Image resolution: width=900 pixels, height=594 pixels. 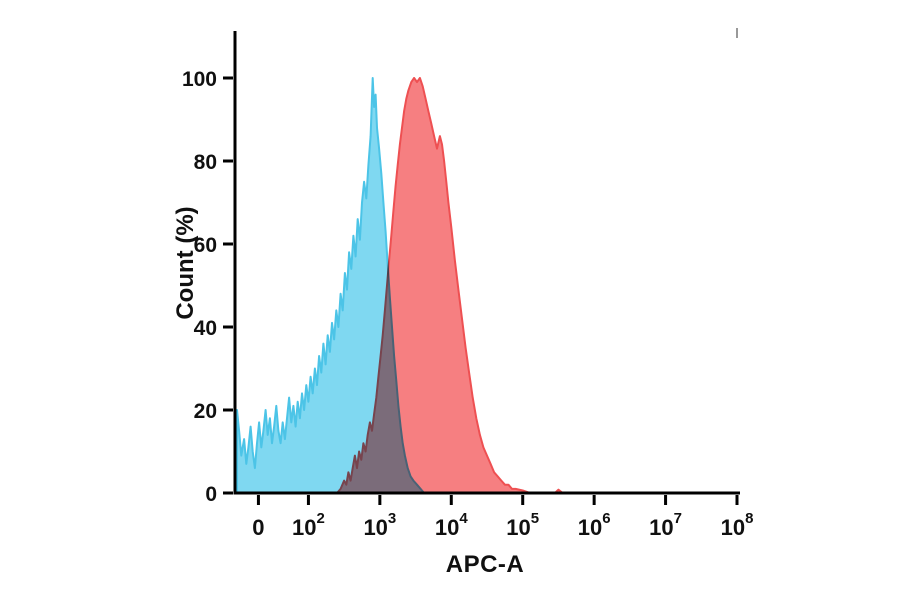 What do you see at coordinates (665, 525) in the screenshot?
I see `x-tick-label: 10⁷` at bounding box center [665, 525].